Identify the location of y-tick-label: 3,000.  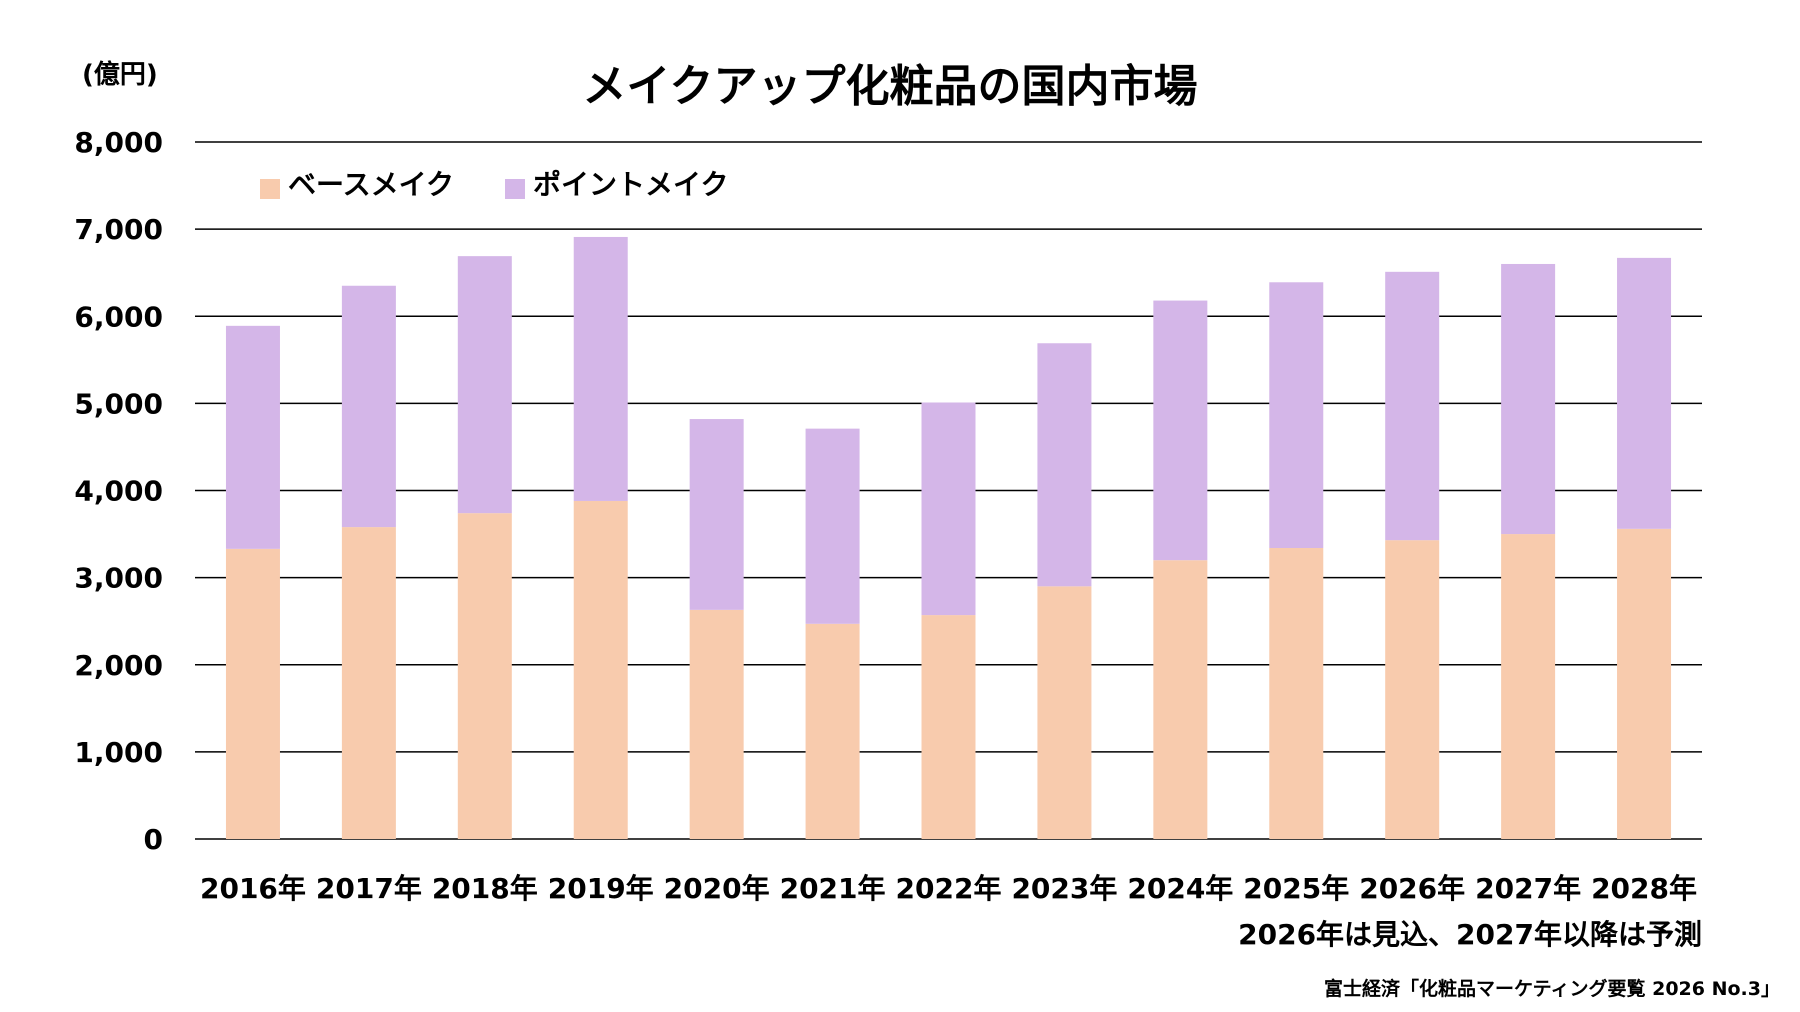
(118, 578).